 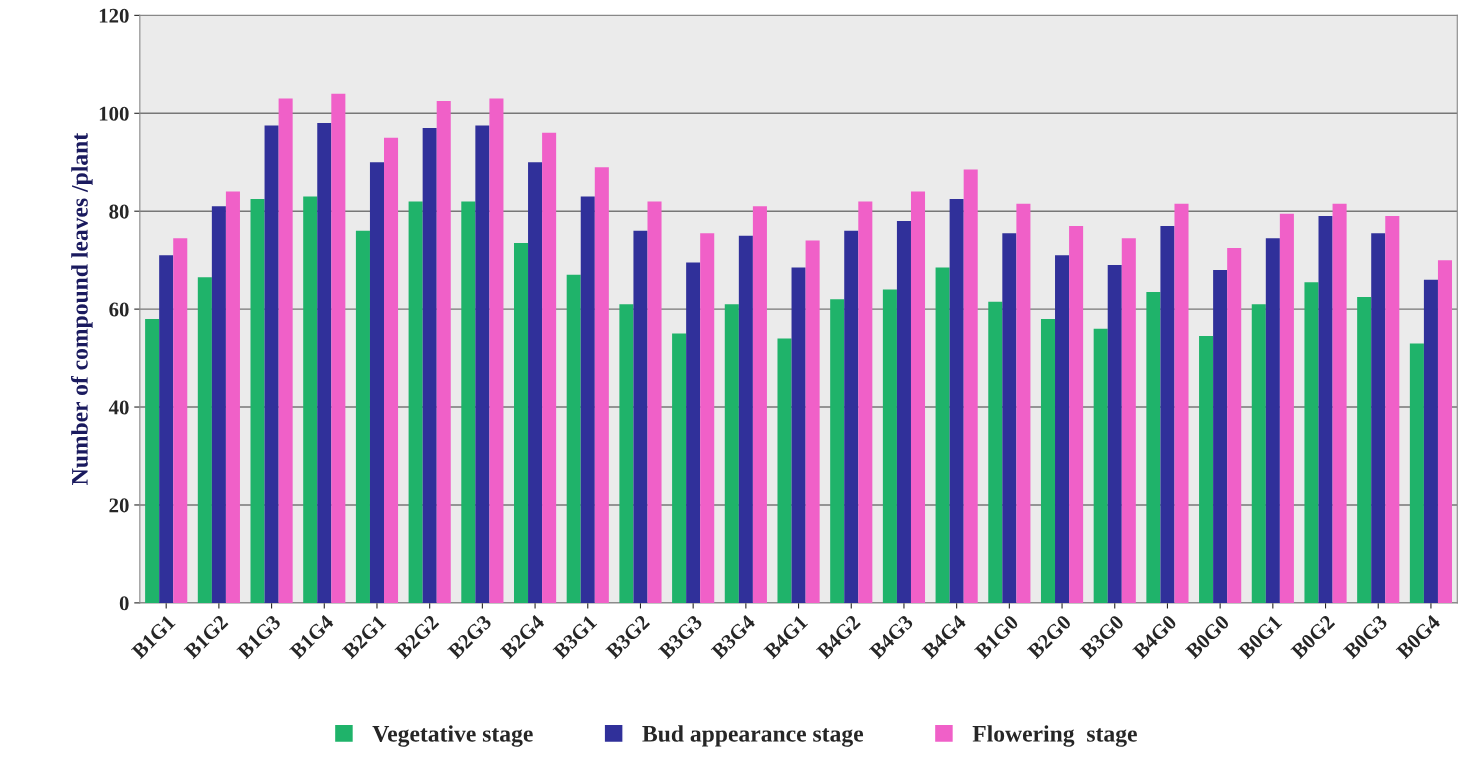 I want to click on legend-label: Flowering stage, so click(x=1054, y=736).